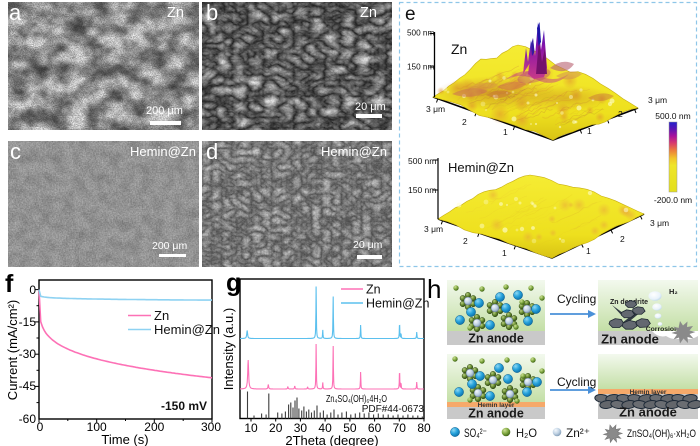  Describe the element at coordinates (661, 434) in the screenshot. I see `svg-text: ZnSO₄(OH)₆·xH₂O` at that location.